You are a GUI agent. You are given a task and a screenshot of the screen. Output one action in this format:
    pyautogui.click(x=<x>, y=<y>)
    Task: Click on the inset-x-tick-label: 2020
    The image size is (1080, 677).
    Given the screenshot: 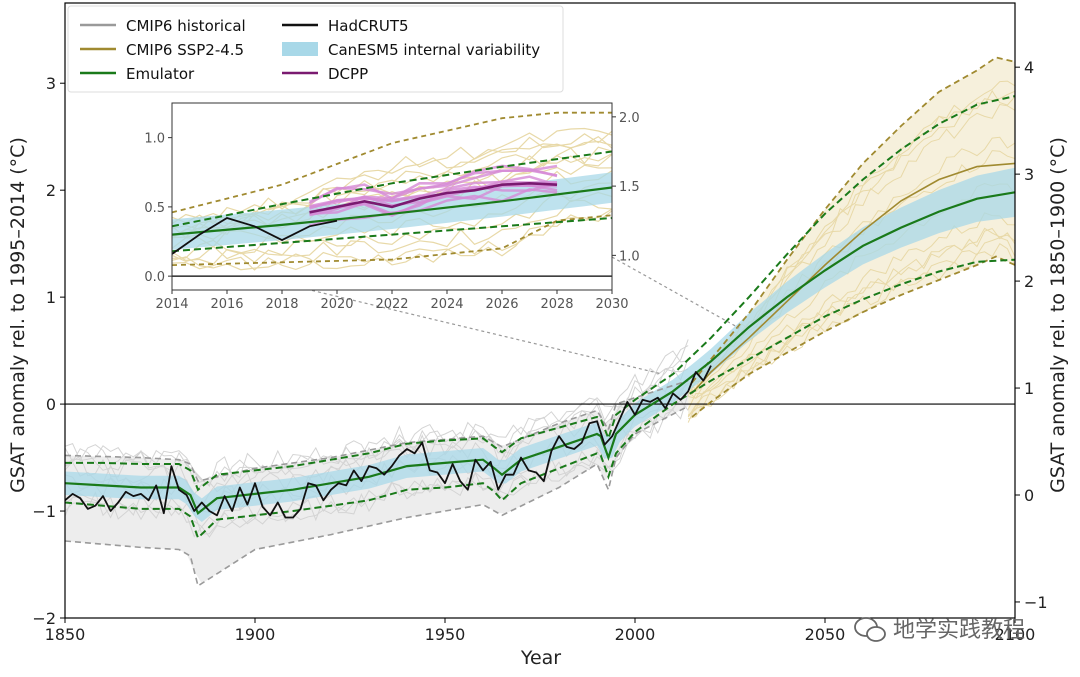 What is the action you would take?
    pyautogui.click(x=336, y=304)
    